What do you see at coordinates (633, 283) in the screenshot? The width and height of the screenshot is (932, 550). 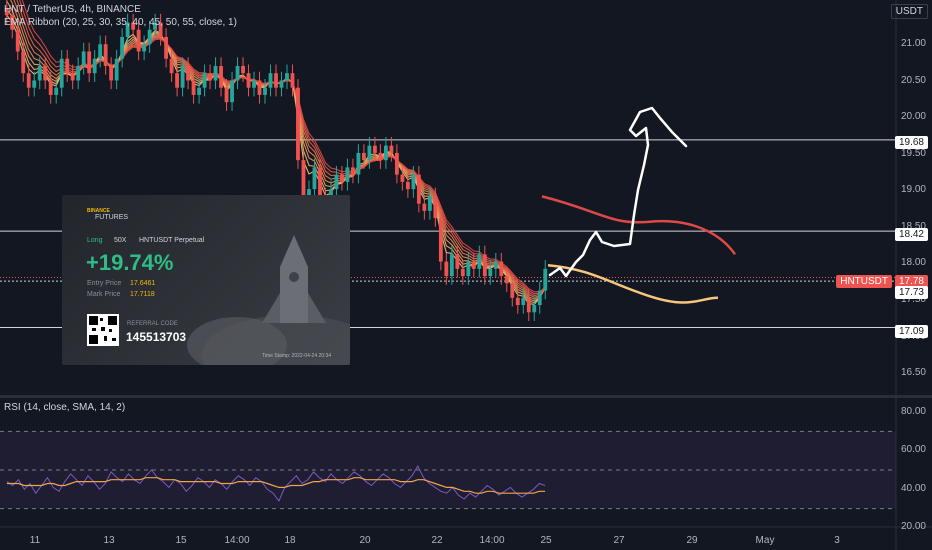 I see `projected-fast-ribbon` at bounding box center [633, 283].